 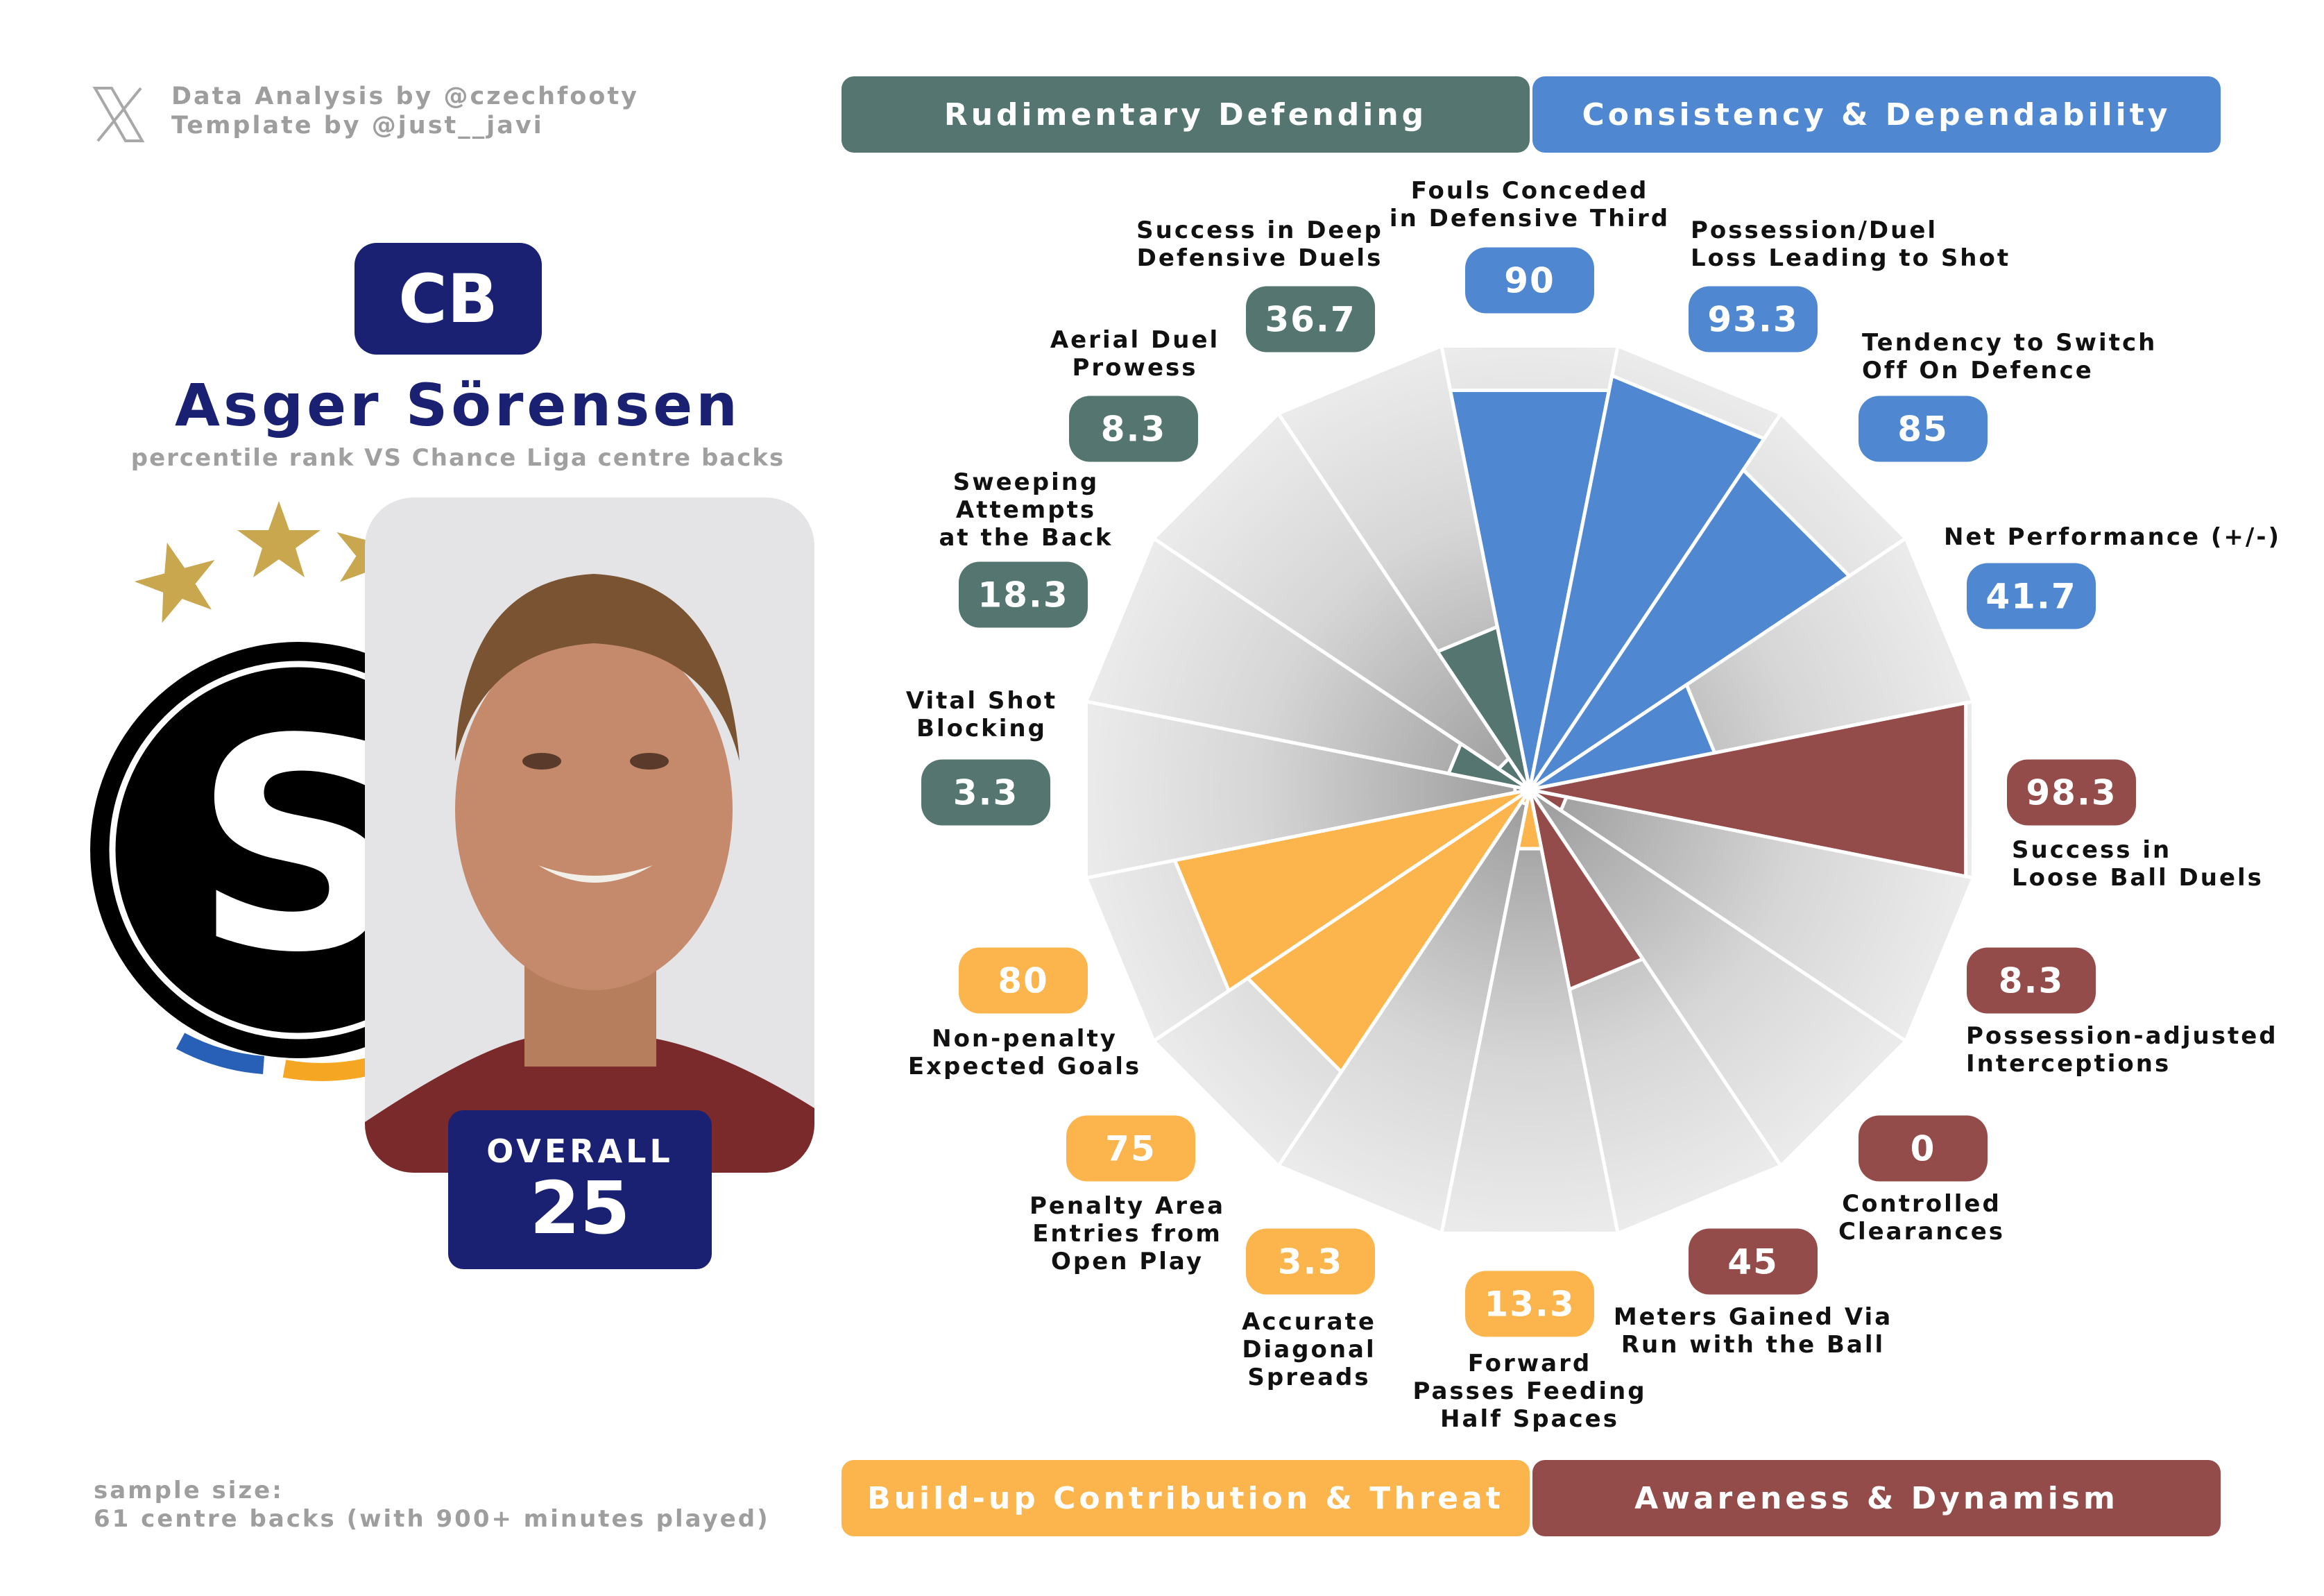 I want to click on metric-label: Success in Loose Ball Duels, so click(x=2138, y=864).